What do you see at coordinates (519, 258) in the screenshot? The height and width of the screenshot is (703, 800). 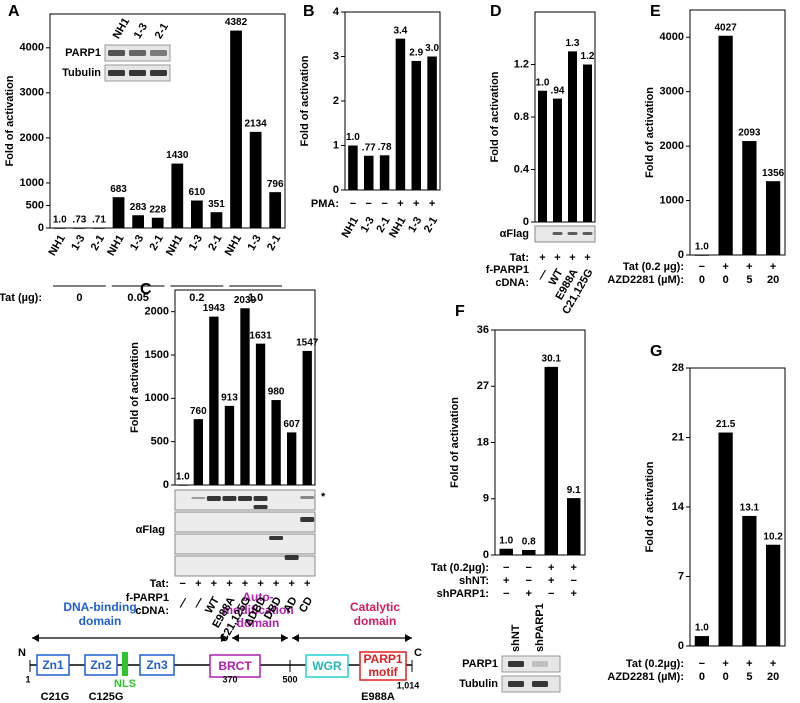 I see `row-label: Tat:` at bounding box center [519, 258].